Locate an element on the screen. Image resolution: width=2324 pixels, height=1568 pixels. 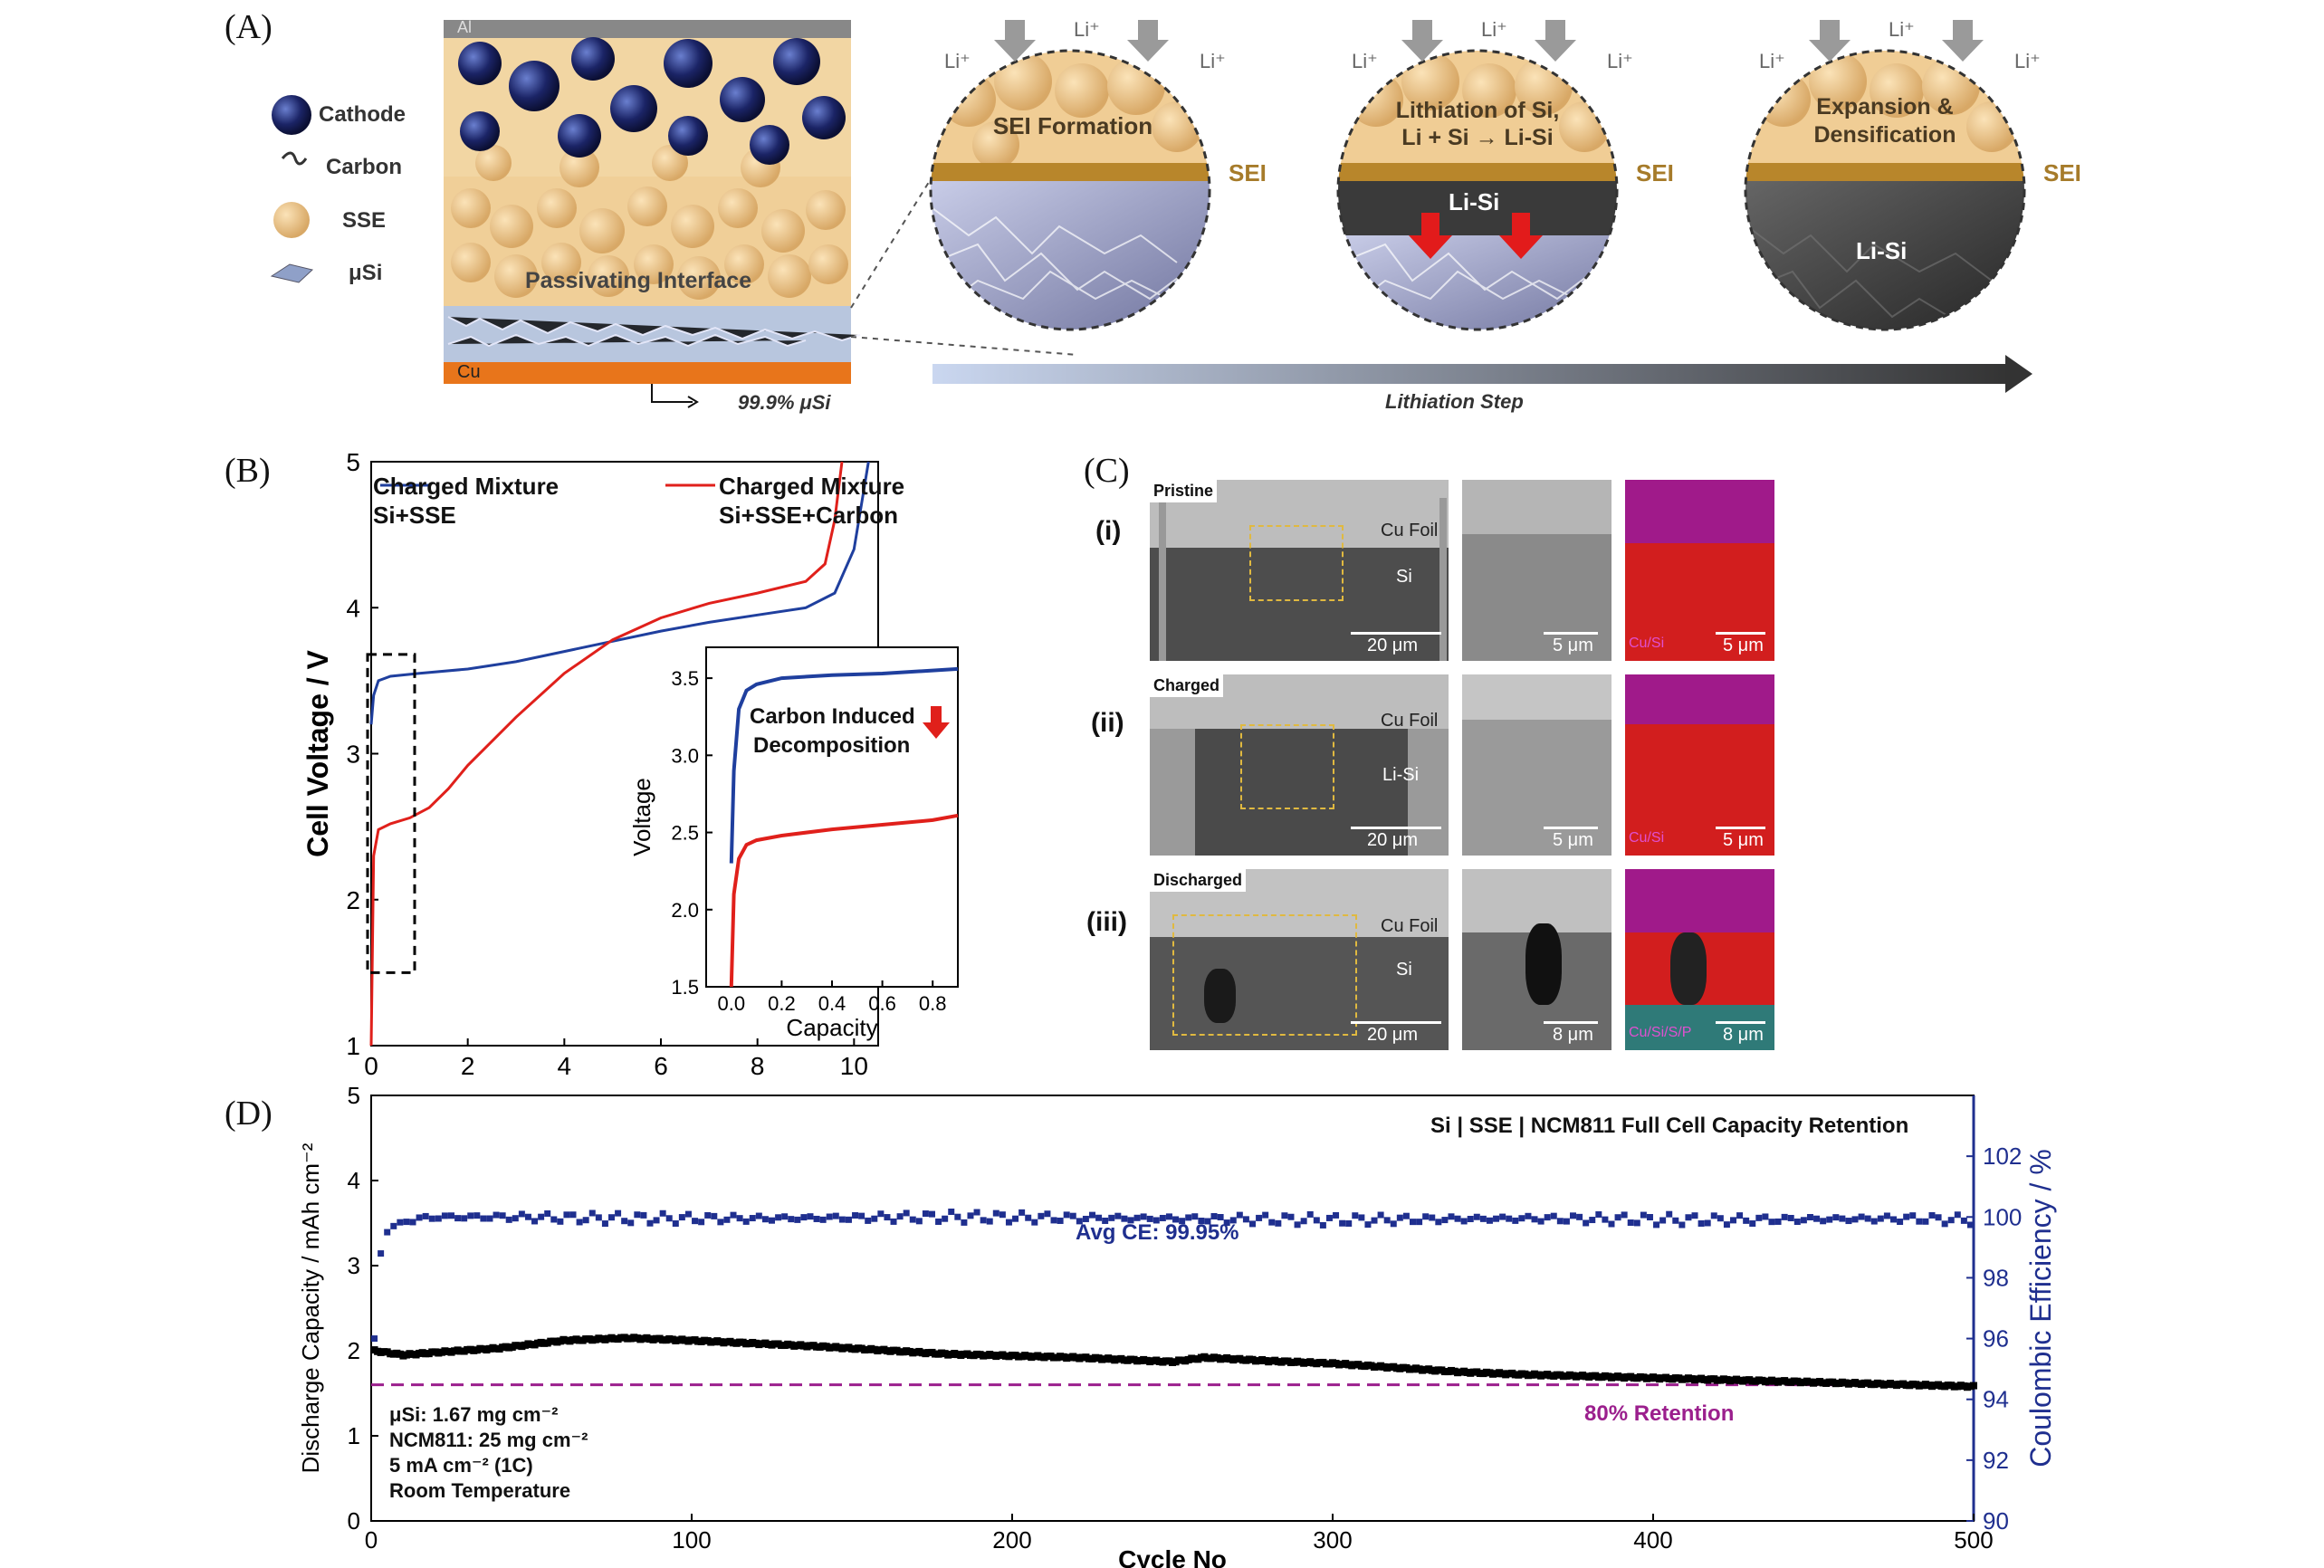
map-label-1: Cu/Si is located at coordinates (1647, 643).